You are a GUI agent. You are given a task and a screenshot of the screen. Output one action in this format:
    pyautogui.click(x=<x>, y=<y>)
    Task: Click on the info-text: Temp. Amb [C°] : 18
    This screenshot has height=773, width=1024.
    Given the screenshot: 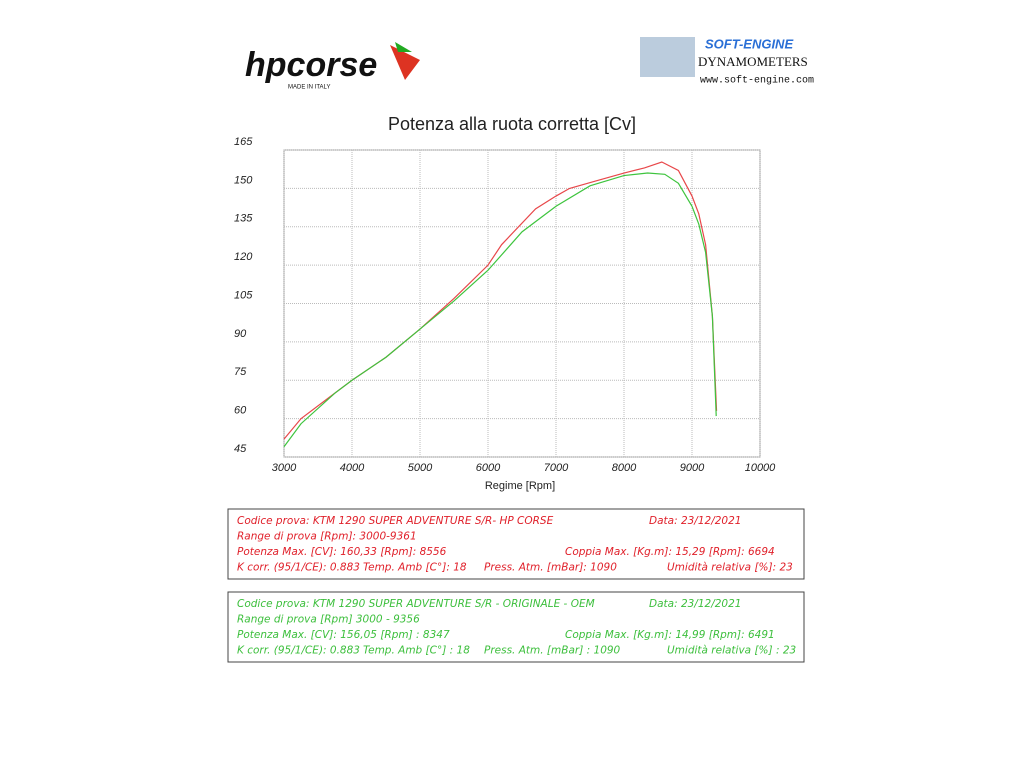 What is the action you would take?
    pyautogui.click(x=416, y=651)
    